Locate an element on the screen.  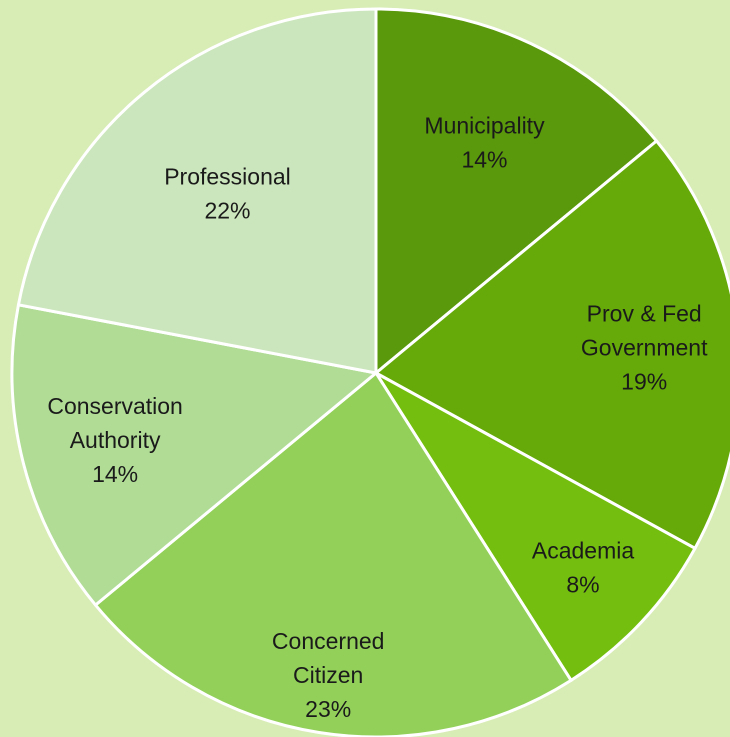
slice-label-3: Concerned Citizen 23% is located at coordinates (328, 675).